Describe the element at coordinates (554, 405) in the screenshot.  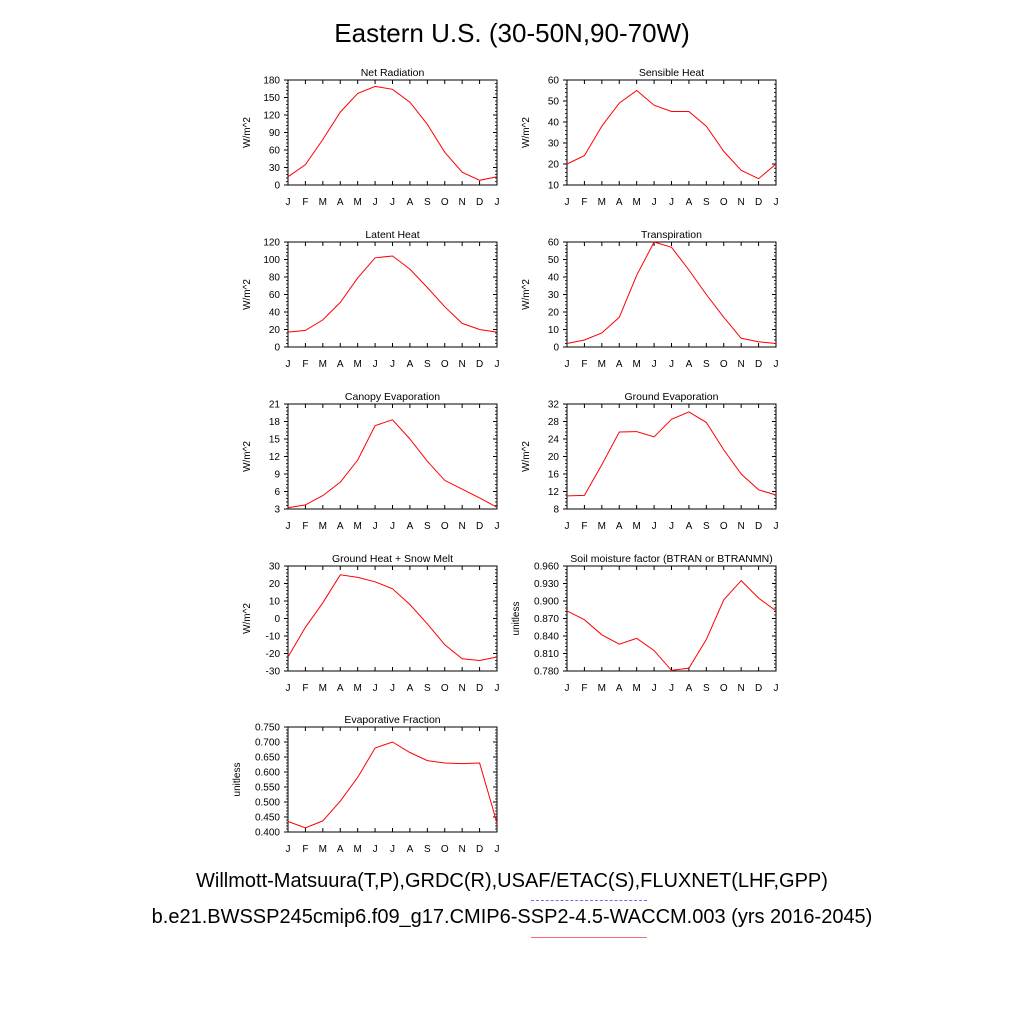
I see `y-tick-label: 32` at that location.